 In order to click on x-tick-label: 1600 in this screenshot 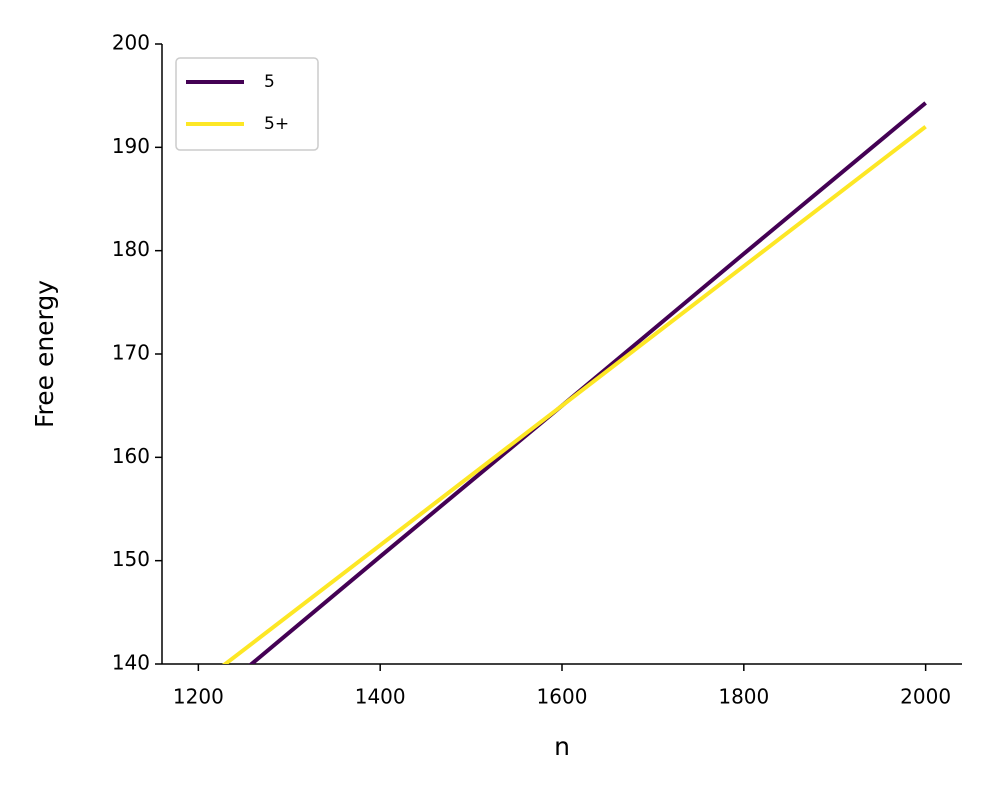, I will do `click(562, 697)`.